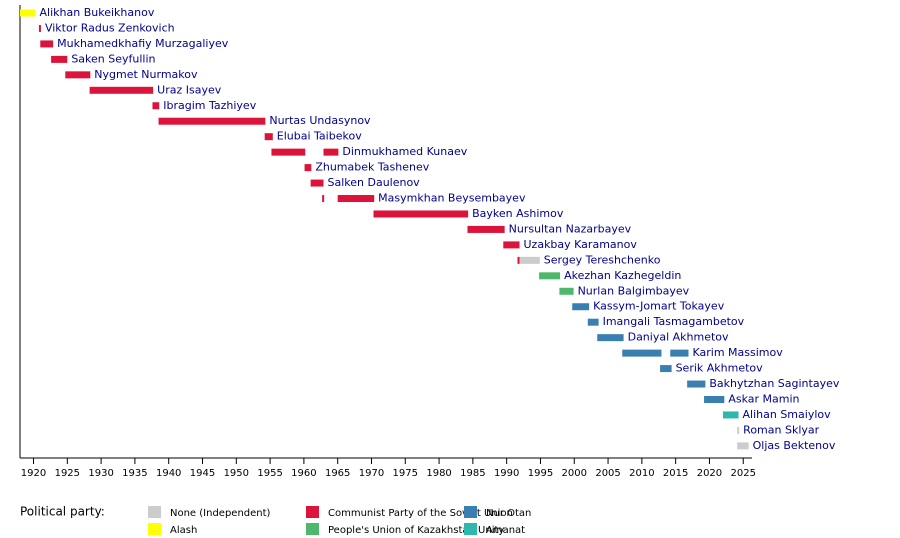 Image resolution: width=900 pixels, height=538 pixels. Describe the element at coordinates (67, 473) in the screenshot. I see `x-tick-label: 1925` at that location.